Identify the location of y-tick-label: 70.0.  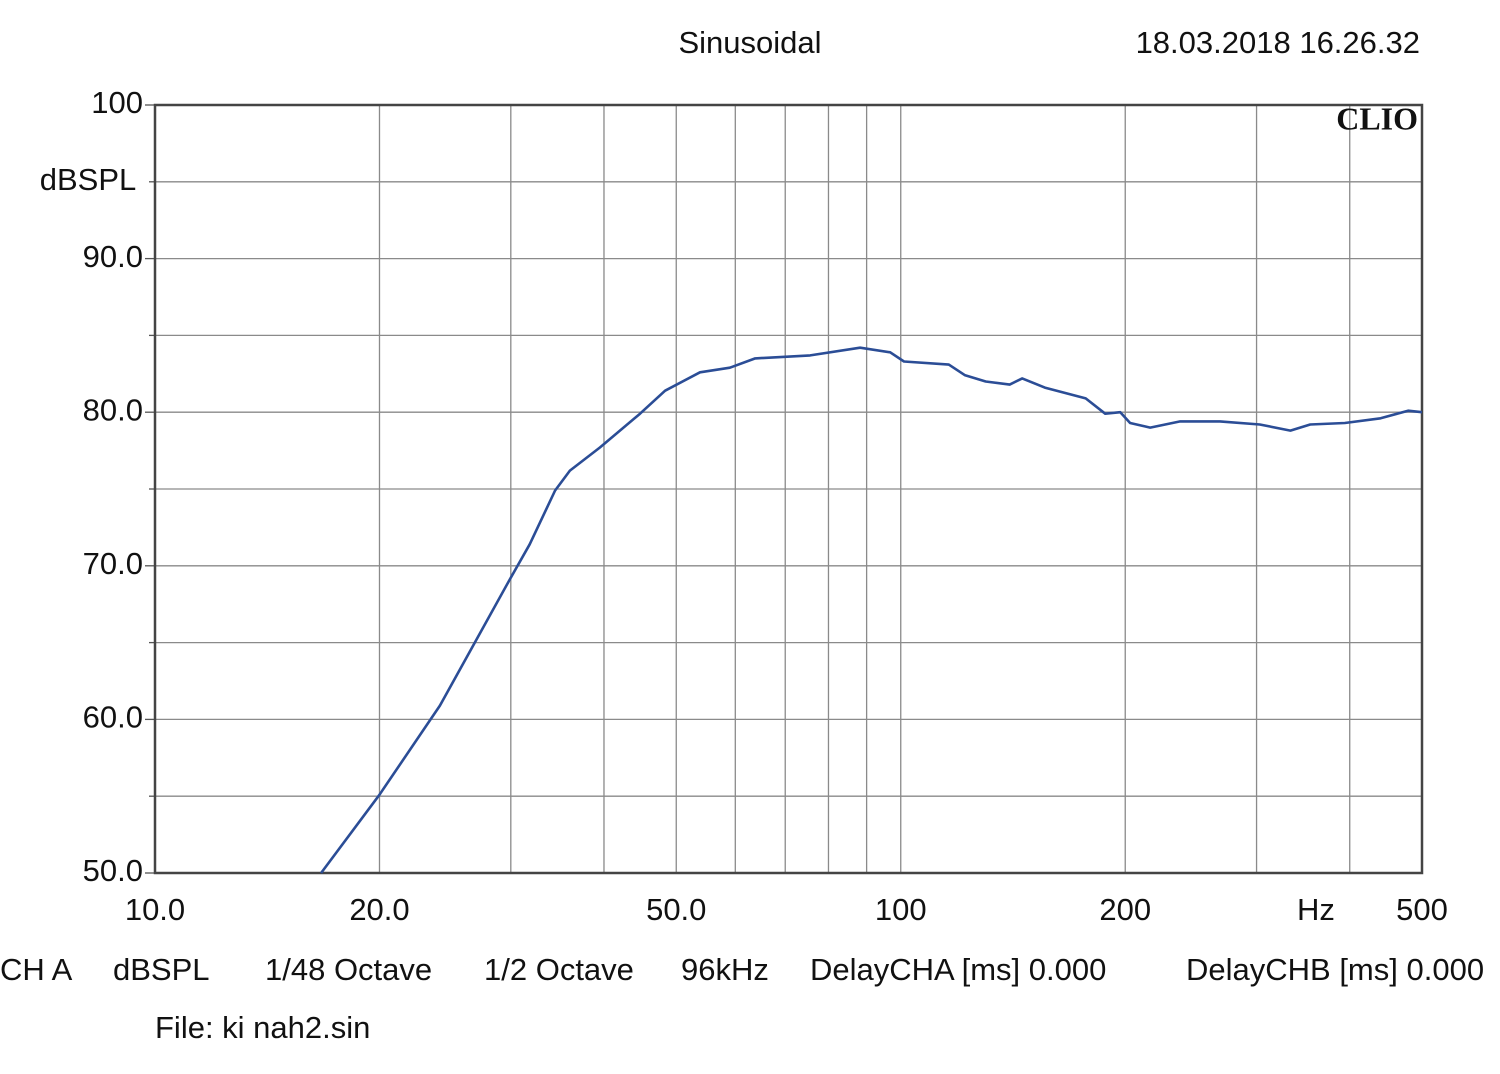
(113, 563).